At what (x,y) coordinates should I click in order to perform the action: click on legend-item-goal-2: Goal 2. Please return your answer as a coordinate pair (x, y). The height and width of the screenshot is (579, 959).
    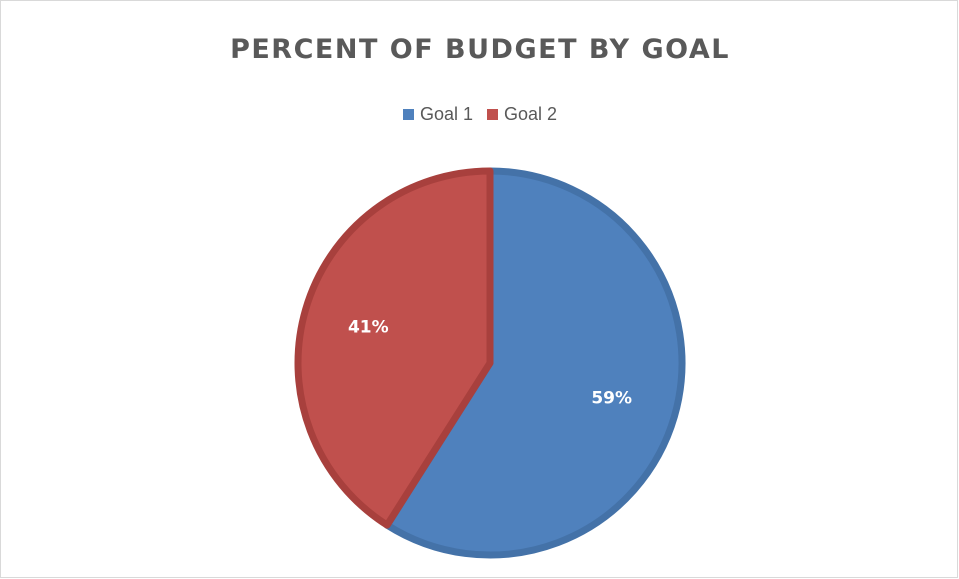
    Looking at the image, I should click on (522, 114).